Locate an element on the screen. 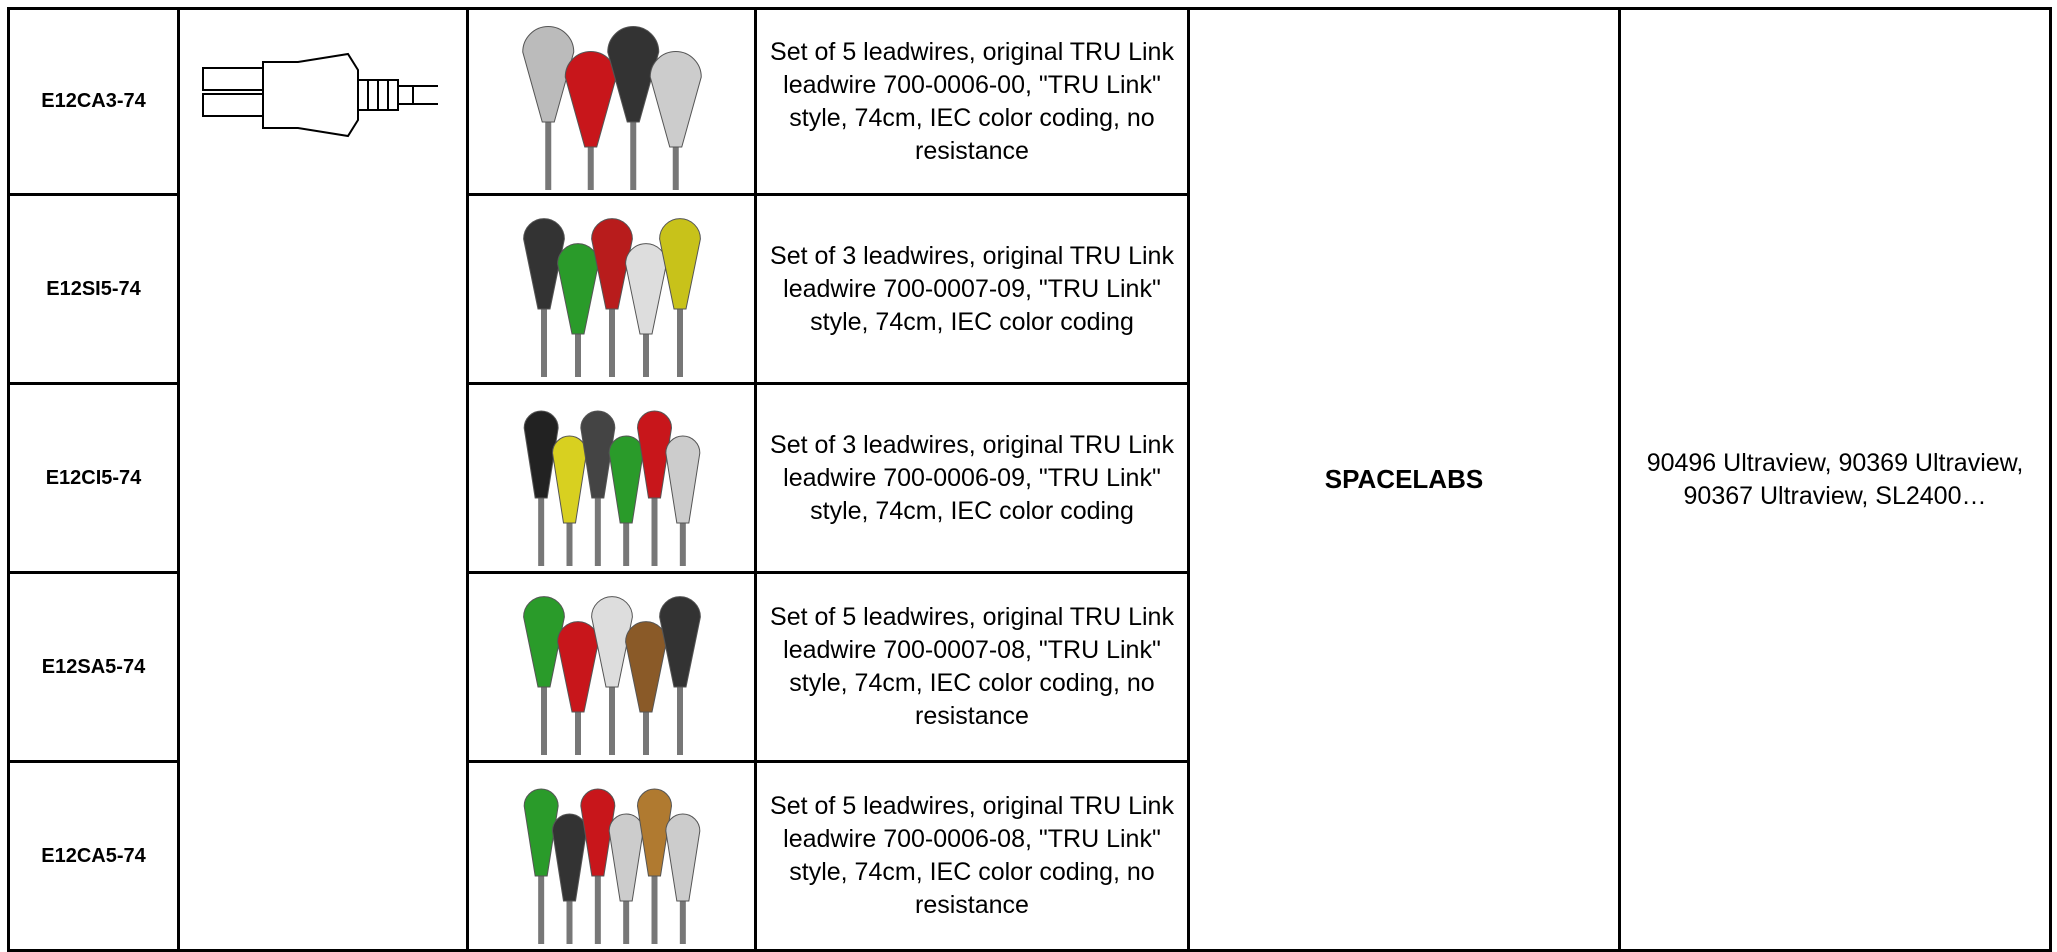  product-code: E12CA5-74 is located at coordinates (93, 856).